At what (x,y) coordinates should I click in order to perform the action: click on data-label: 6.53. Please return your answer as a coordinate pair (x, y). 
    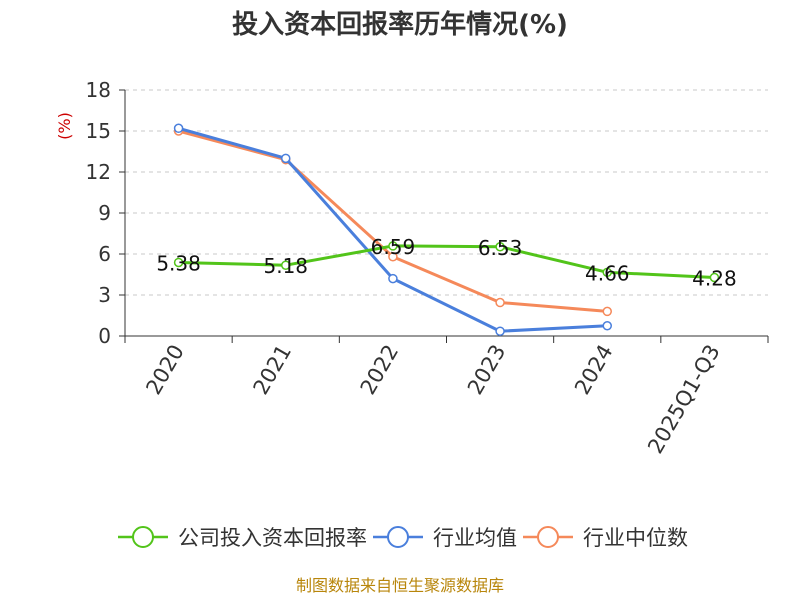
    Looking at the image, I should click on (500, 248).